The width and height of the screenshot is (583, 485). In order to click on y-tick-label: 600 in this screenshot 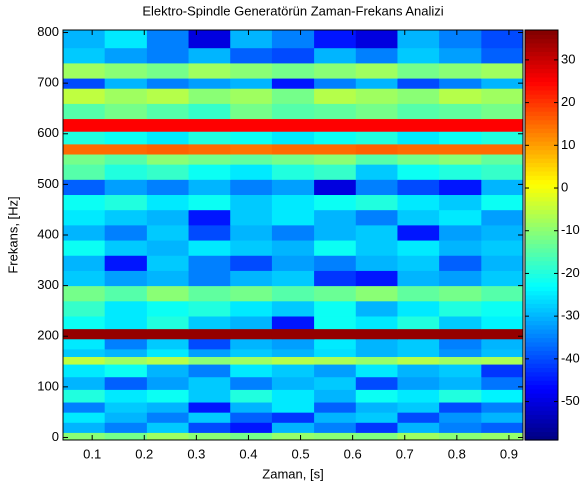, I will do `click(48, 132)`.